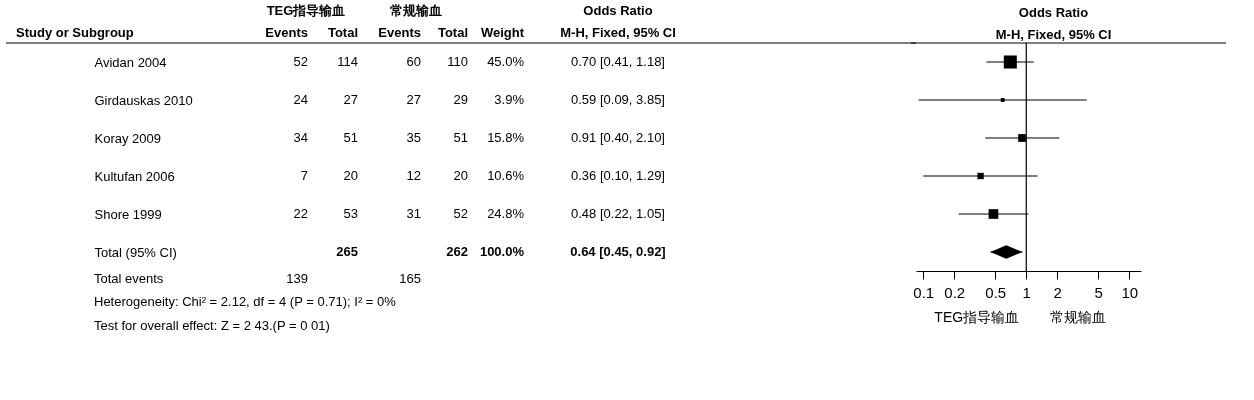  I want to click on text: 110, so click(457, 61).